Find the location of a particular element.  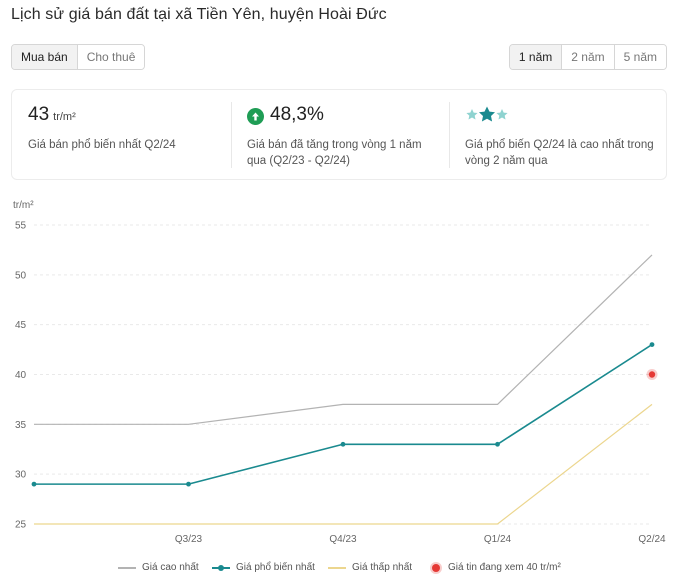

legend-highest: Giá cao nhất is located at coordinates (158, 567).